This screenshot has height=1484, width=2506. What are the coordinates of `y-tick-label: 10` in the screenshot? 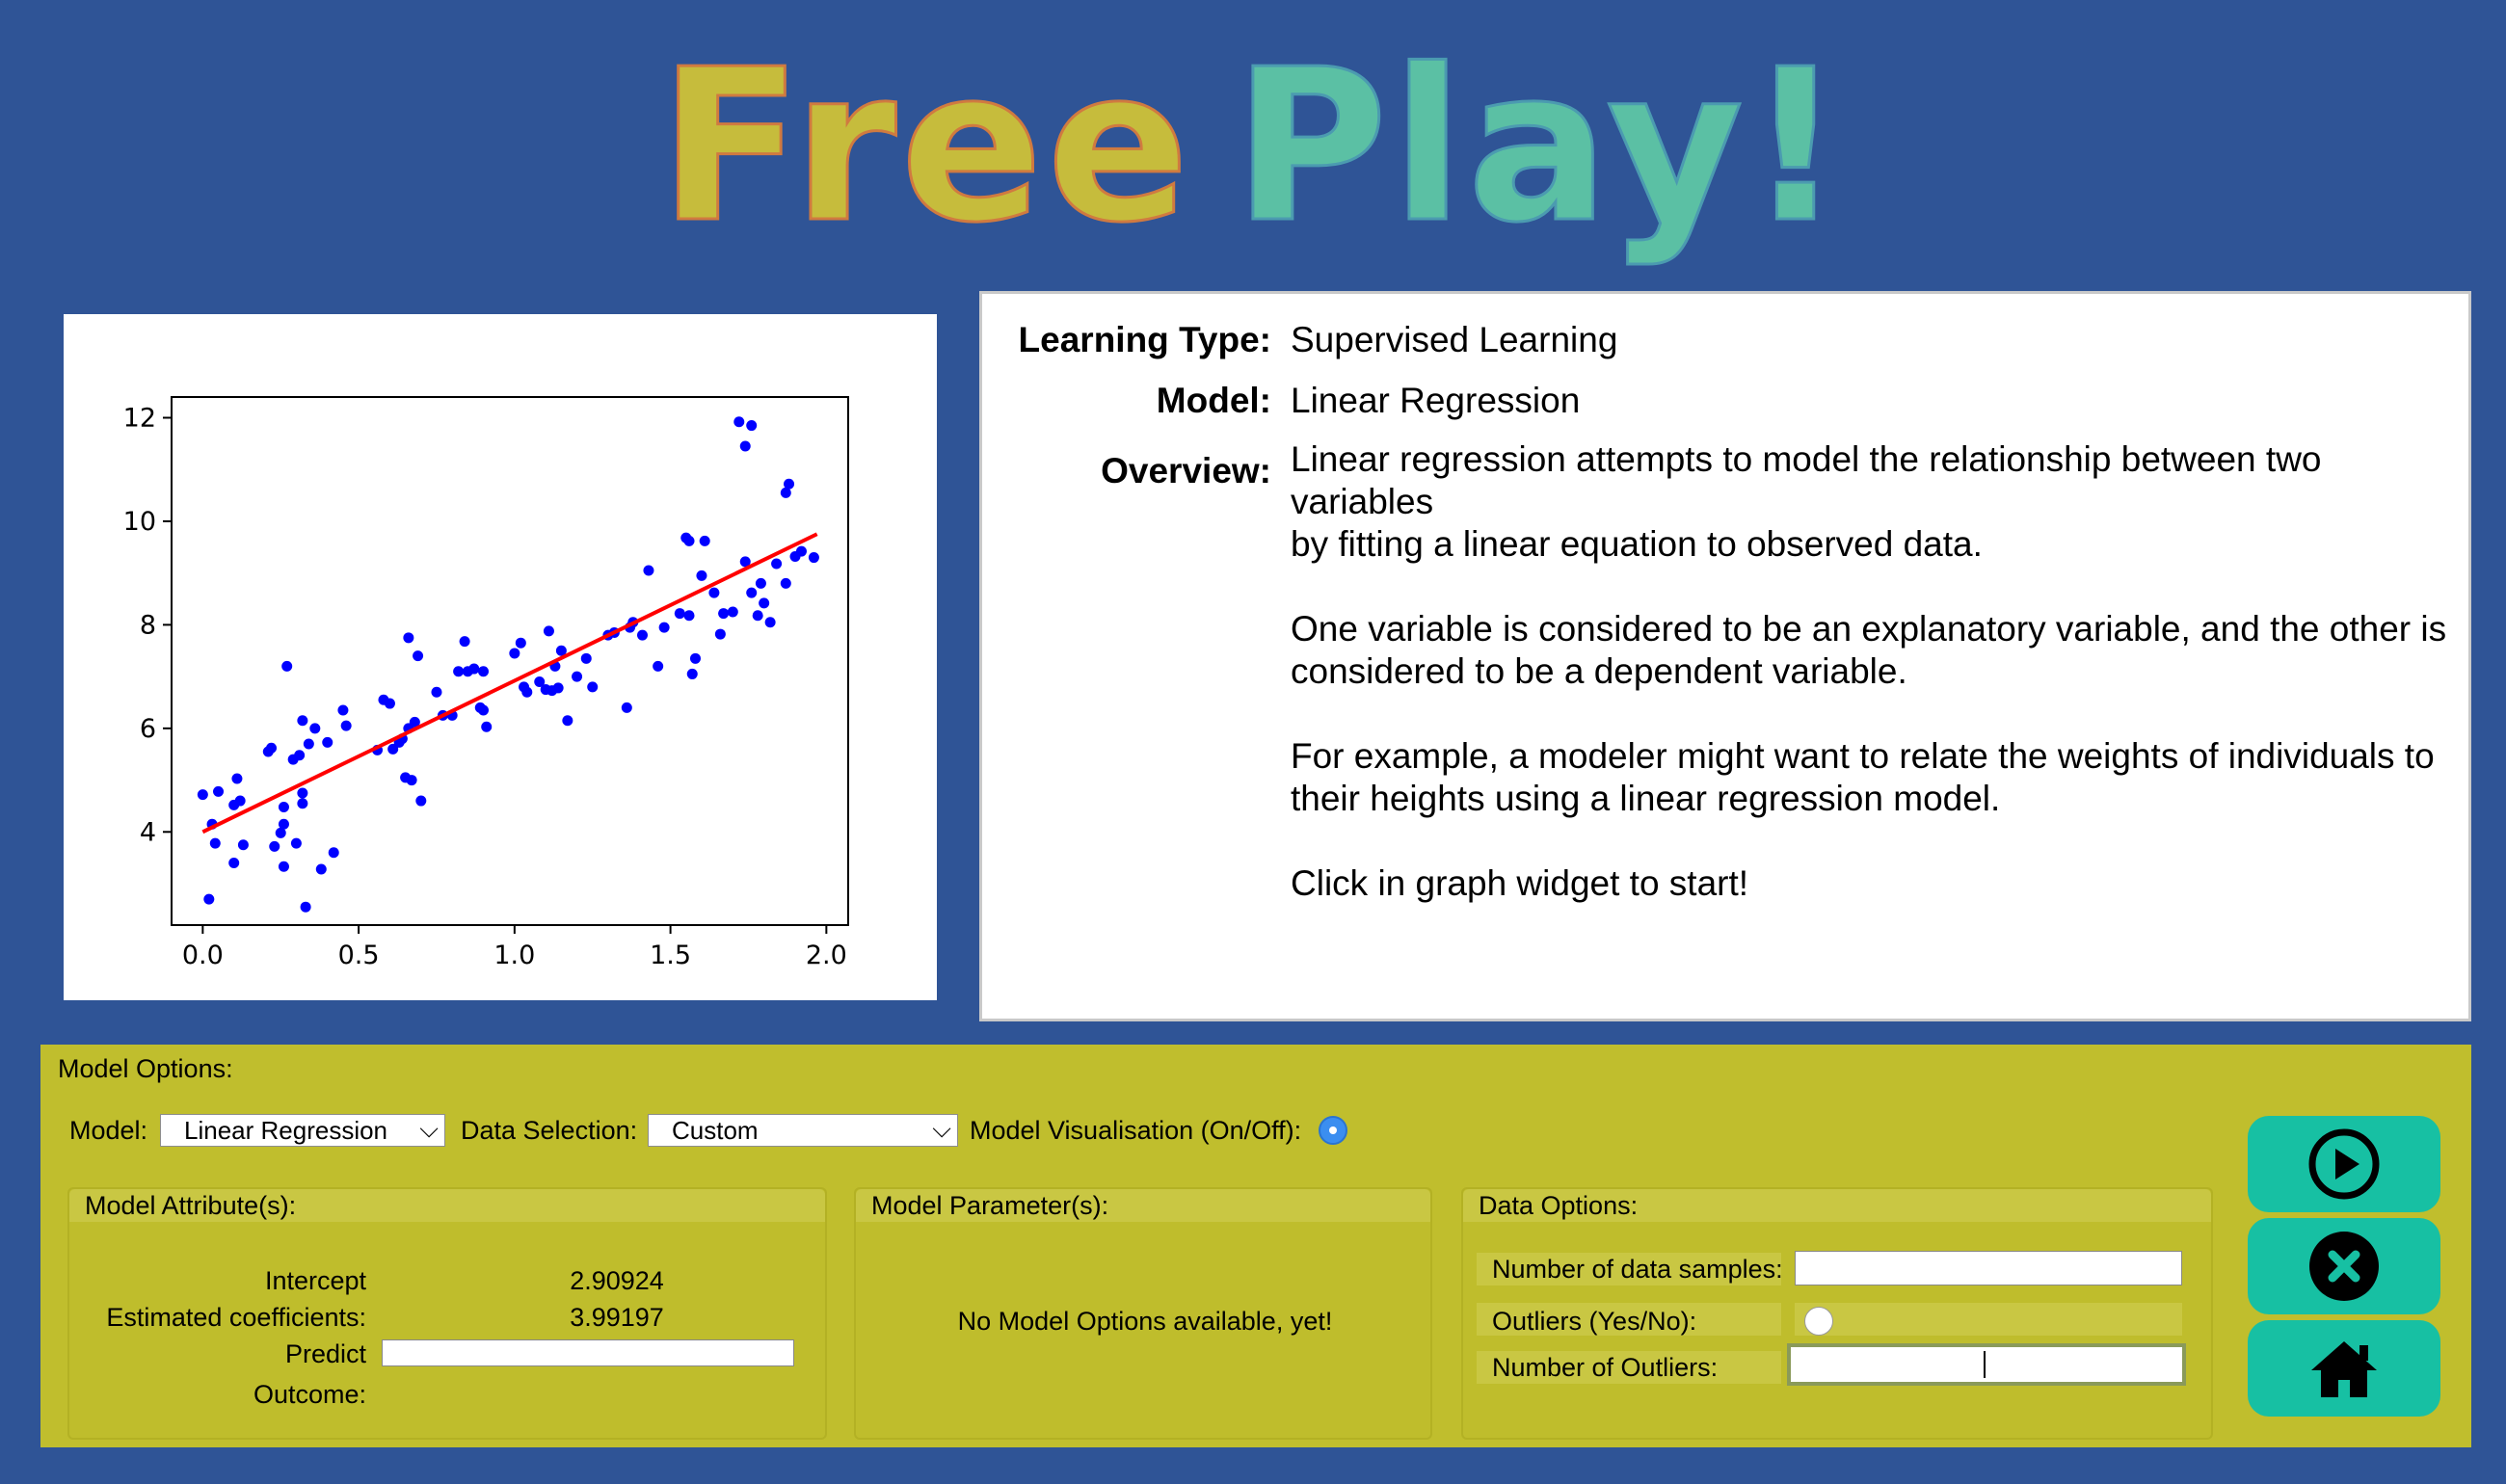 It's located at (139, 522).